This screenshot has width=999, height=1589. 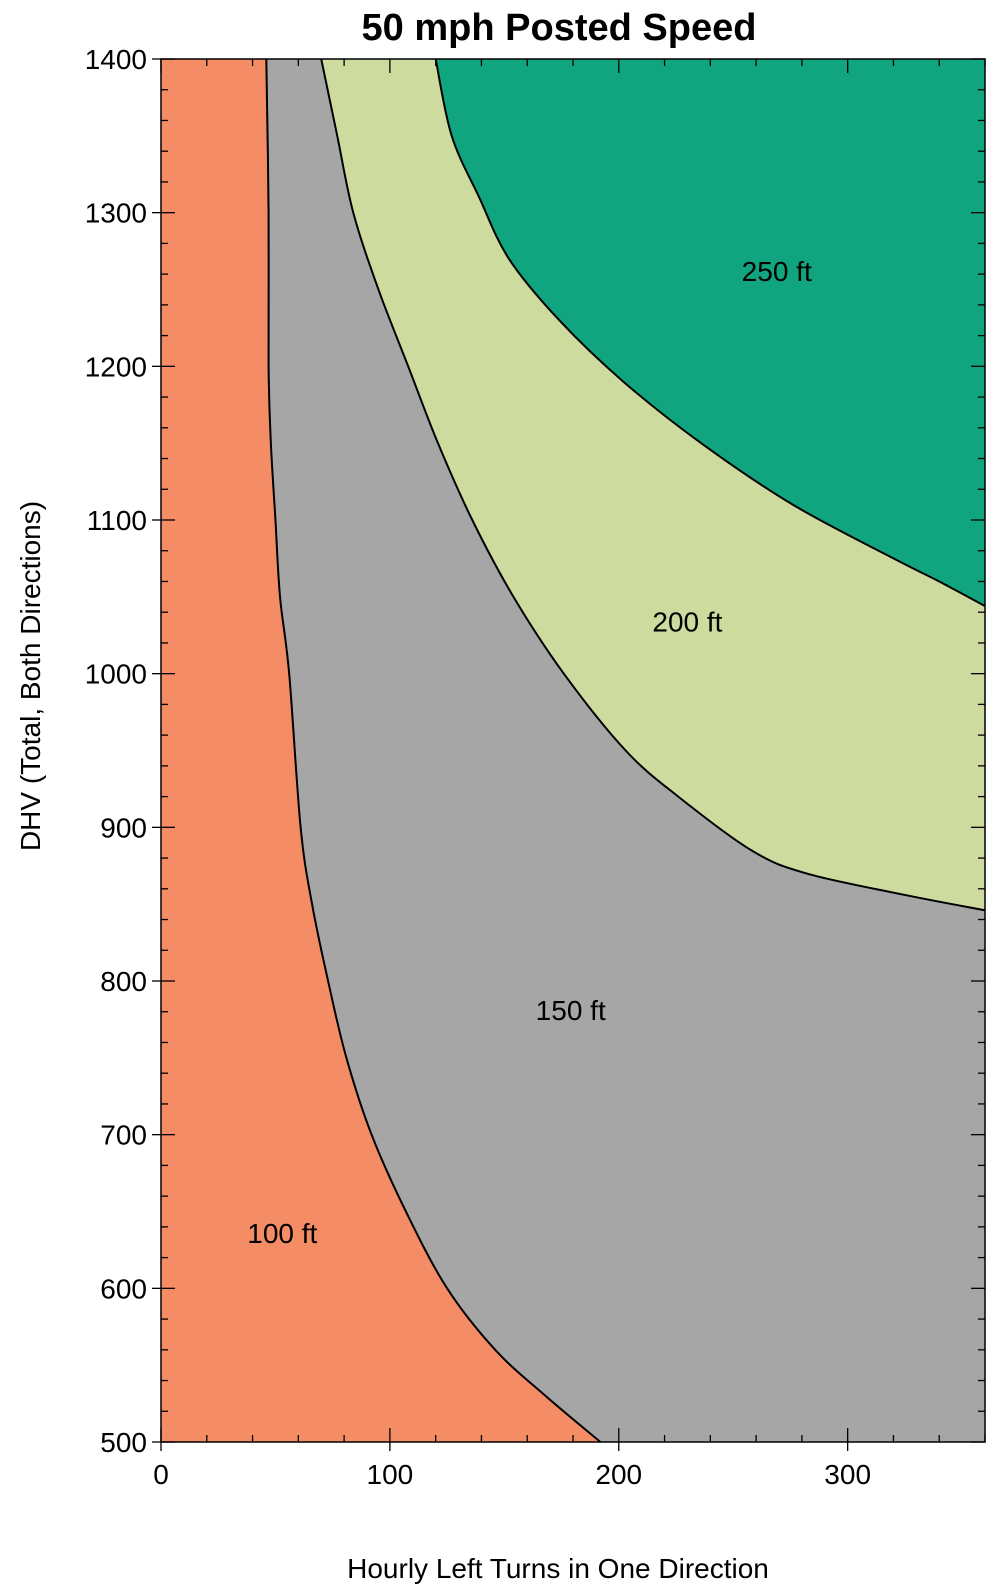 What do you see at coordinates (282, 1233) in the screenshot?
I see `region-label: 100 ft` at bounding box center [282, 1233].